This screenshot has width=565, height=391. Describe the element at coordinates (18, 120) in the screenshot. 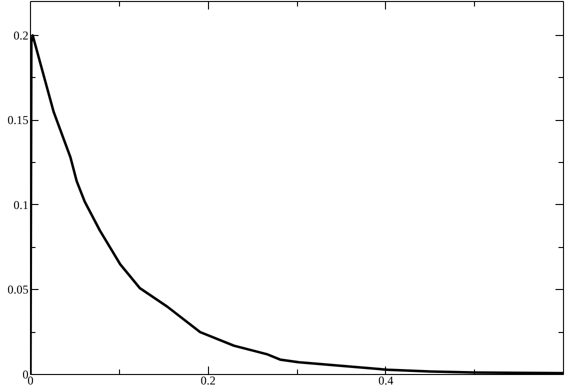

I see `y-tick-label: 0.15` at that location.